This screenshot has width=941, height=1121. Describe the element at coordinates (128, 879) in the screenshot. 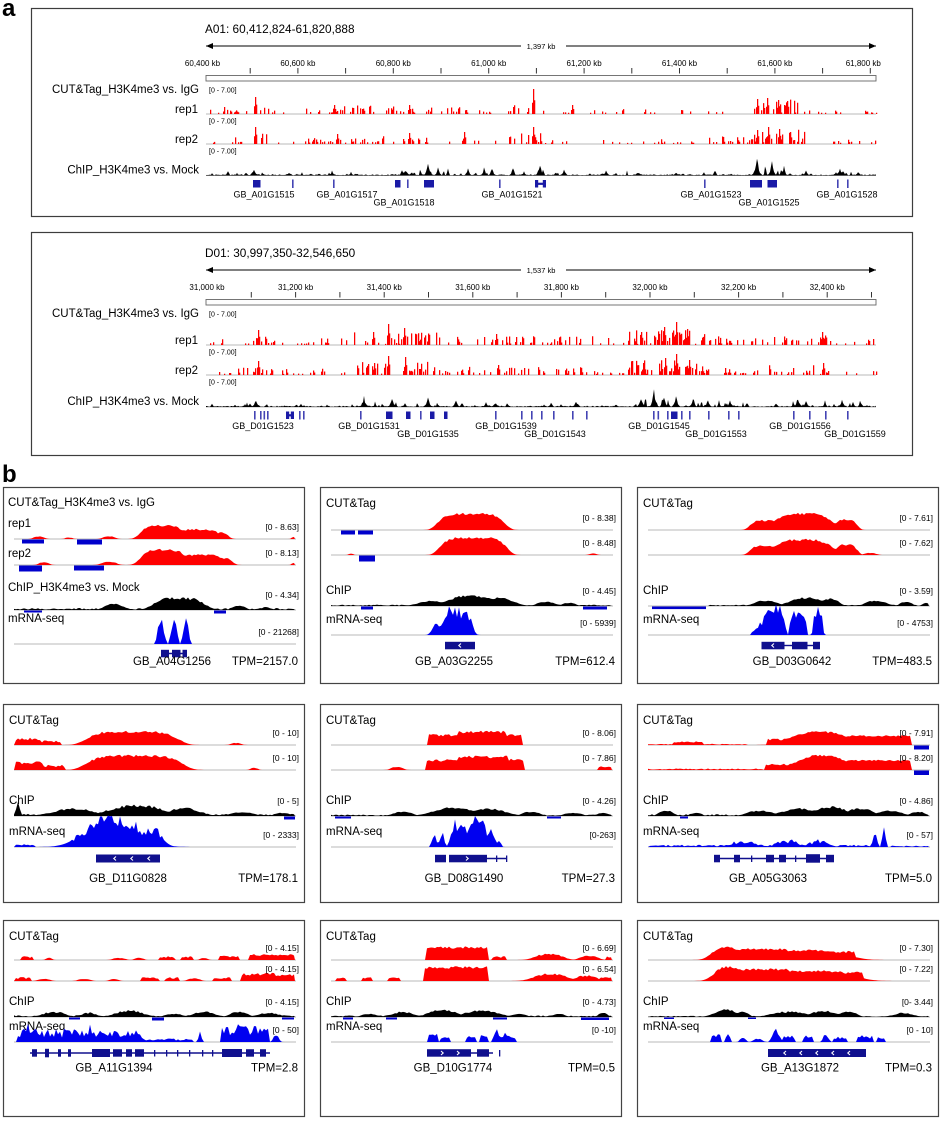

I see `svg-text: GB_D11G0828` at that location.